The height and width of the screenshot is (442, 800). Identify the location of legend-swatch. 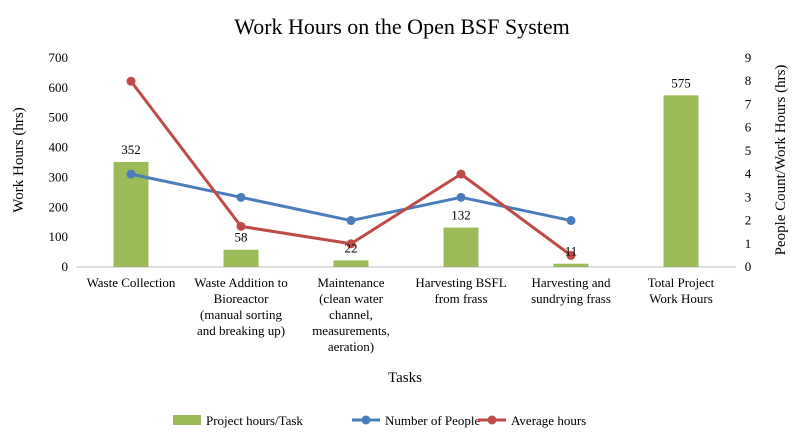
(187, 420).